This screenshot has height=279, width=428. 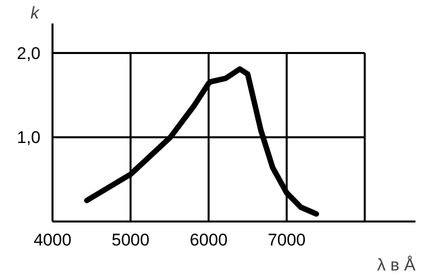 I want to click on x-tick-label: 7000, so click(x=287, y=240).